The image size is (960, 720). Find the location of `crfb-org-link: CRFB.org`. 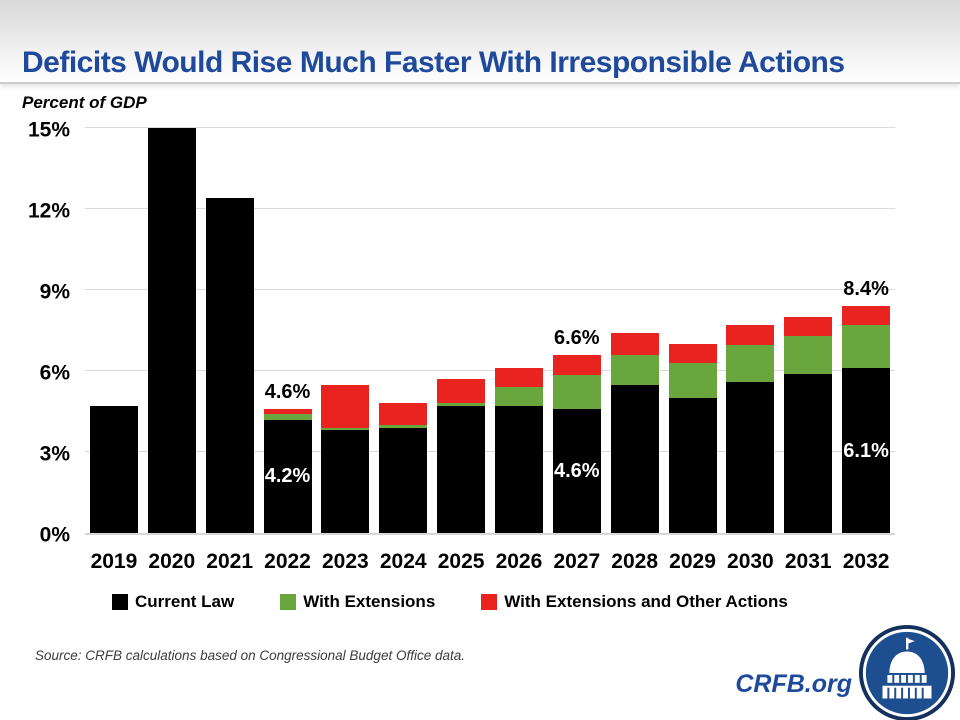

crfb-org-link: CRFB.org is located at coordinates (793, 684).